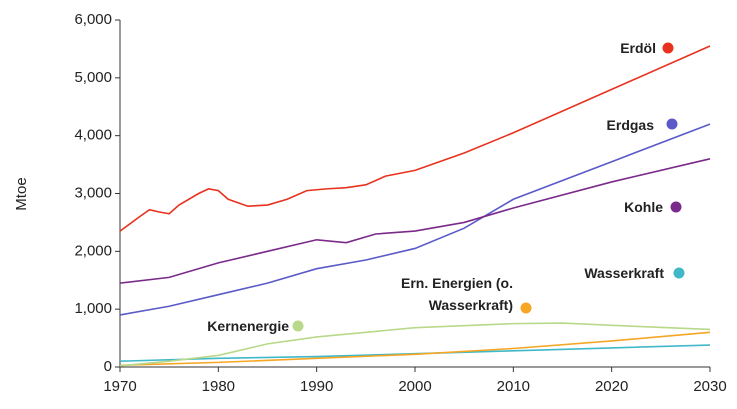 The width and height of the screenshot is (737, 409). I want to click on legend-label: Wasserkraft, so click(624, 273).